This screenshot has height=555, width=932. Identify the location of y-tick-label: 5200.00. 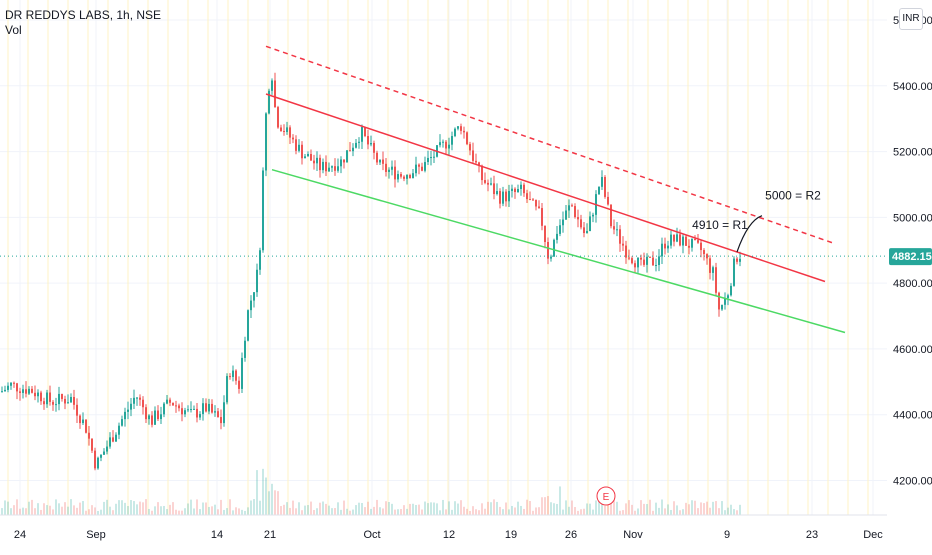
(912, 153).